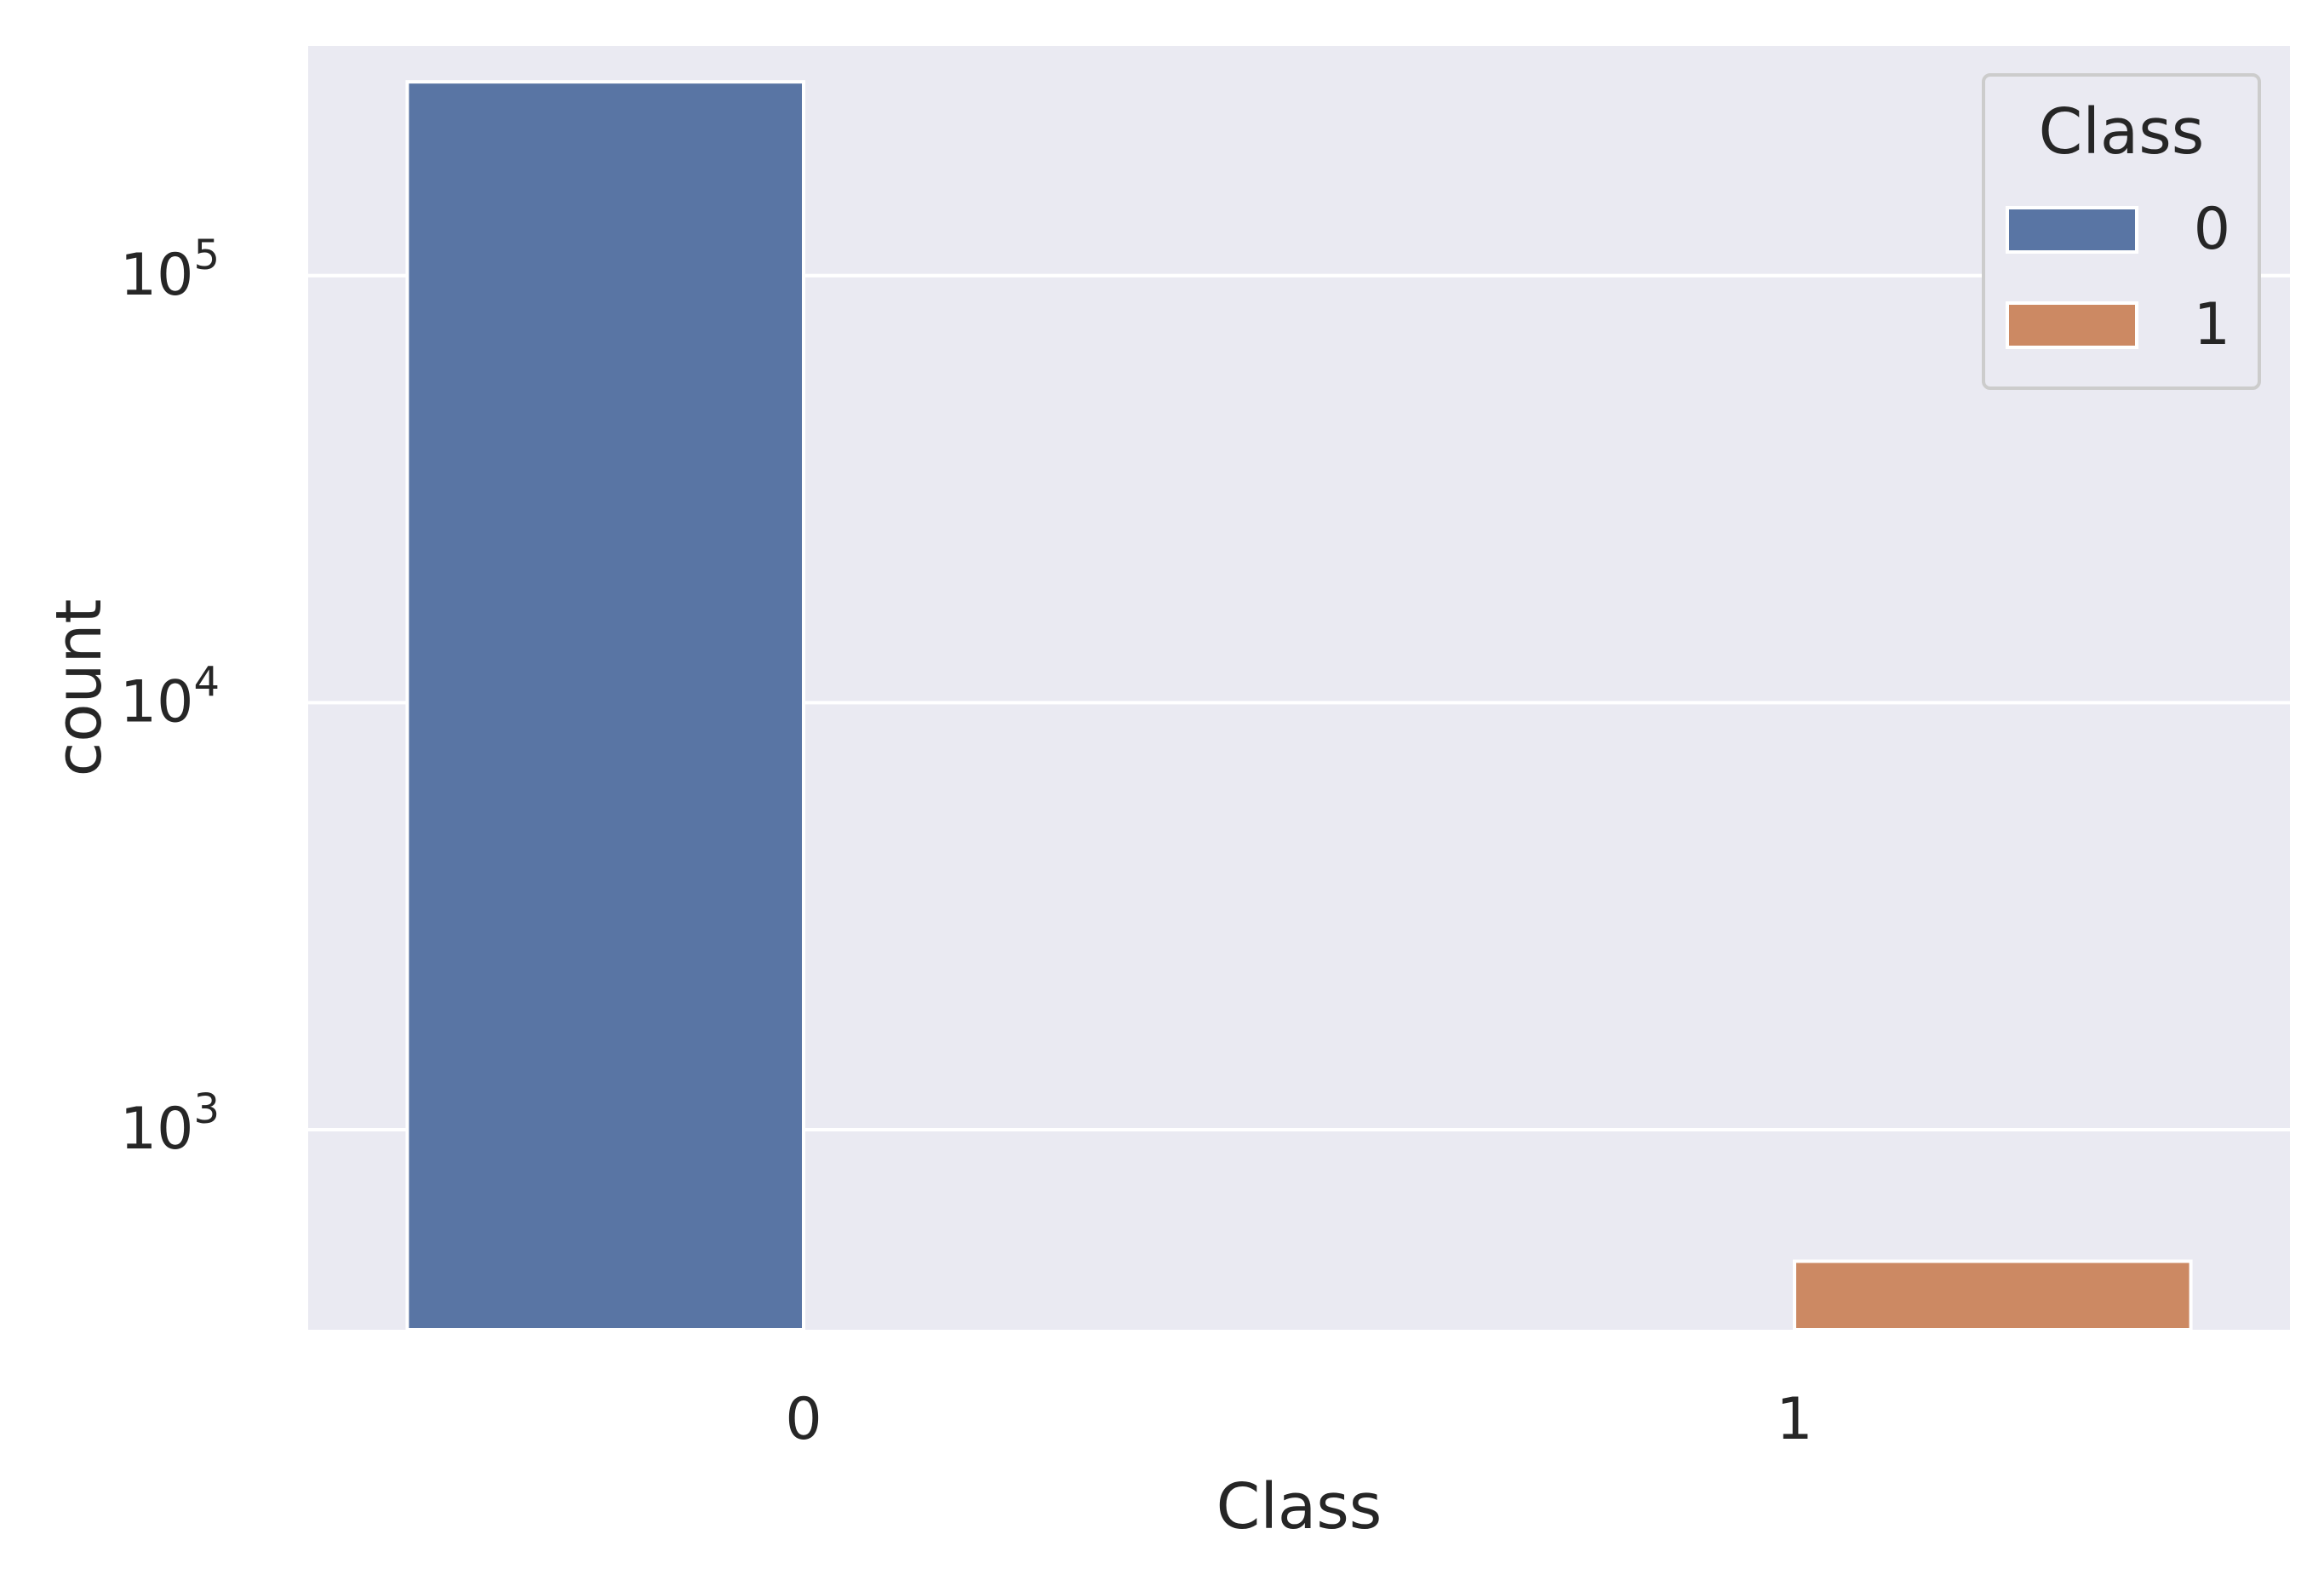 This screenshot has width=2324, height=1586. I want to click on x-tick-label: 0, so click(803, 1419).